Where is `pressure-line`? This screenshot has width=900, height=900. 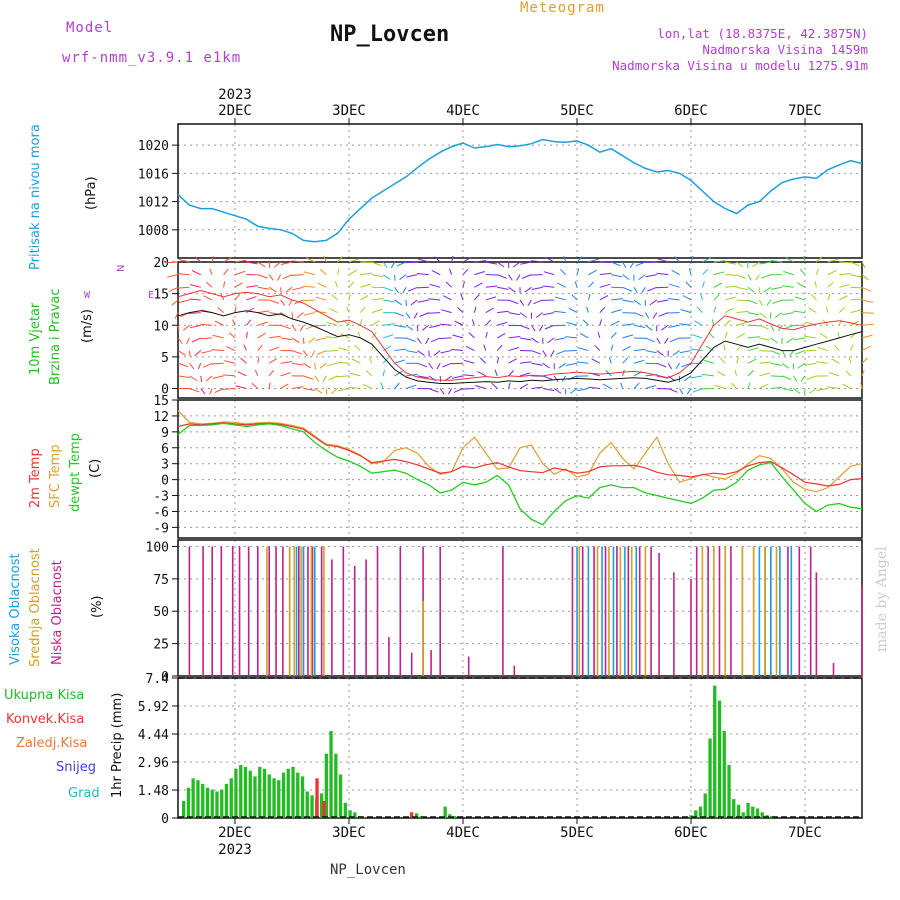 pressure-line is located at coordinates (520, 190).